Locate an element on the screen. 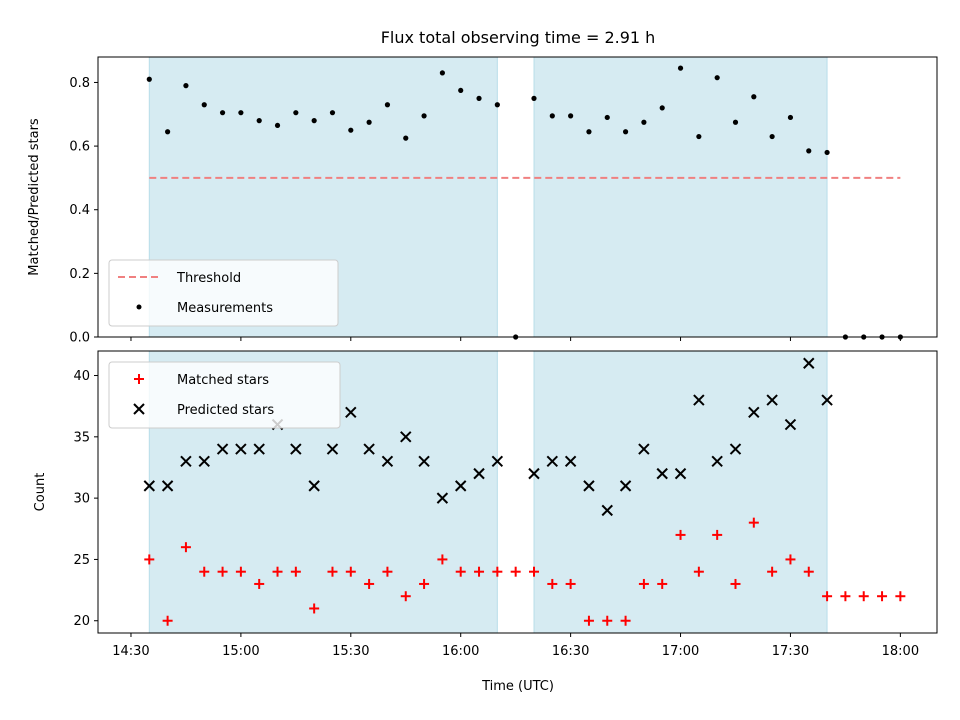 The width and height of the screenshot is (960, 720). legend-plus-marker is located at coordinates (139, 379).